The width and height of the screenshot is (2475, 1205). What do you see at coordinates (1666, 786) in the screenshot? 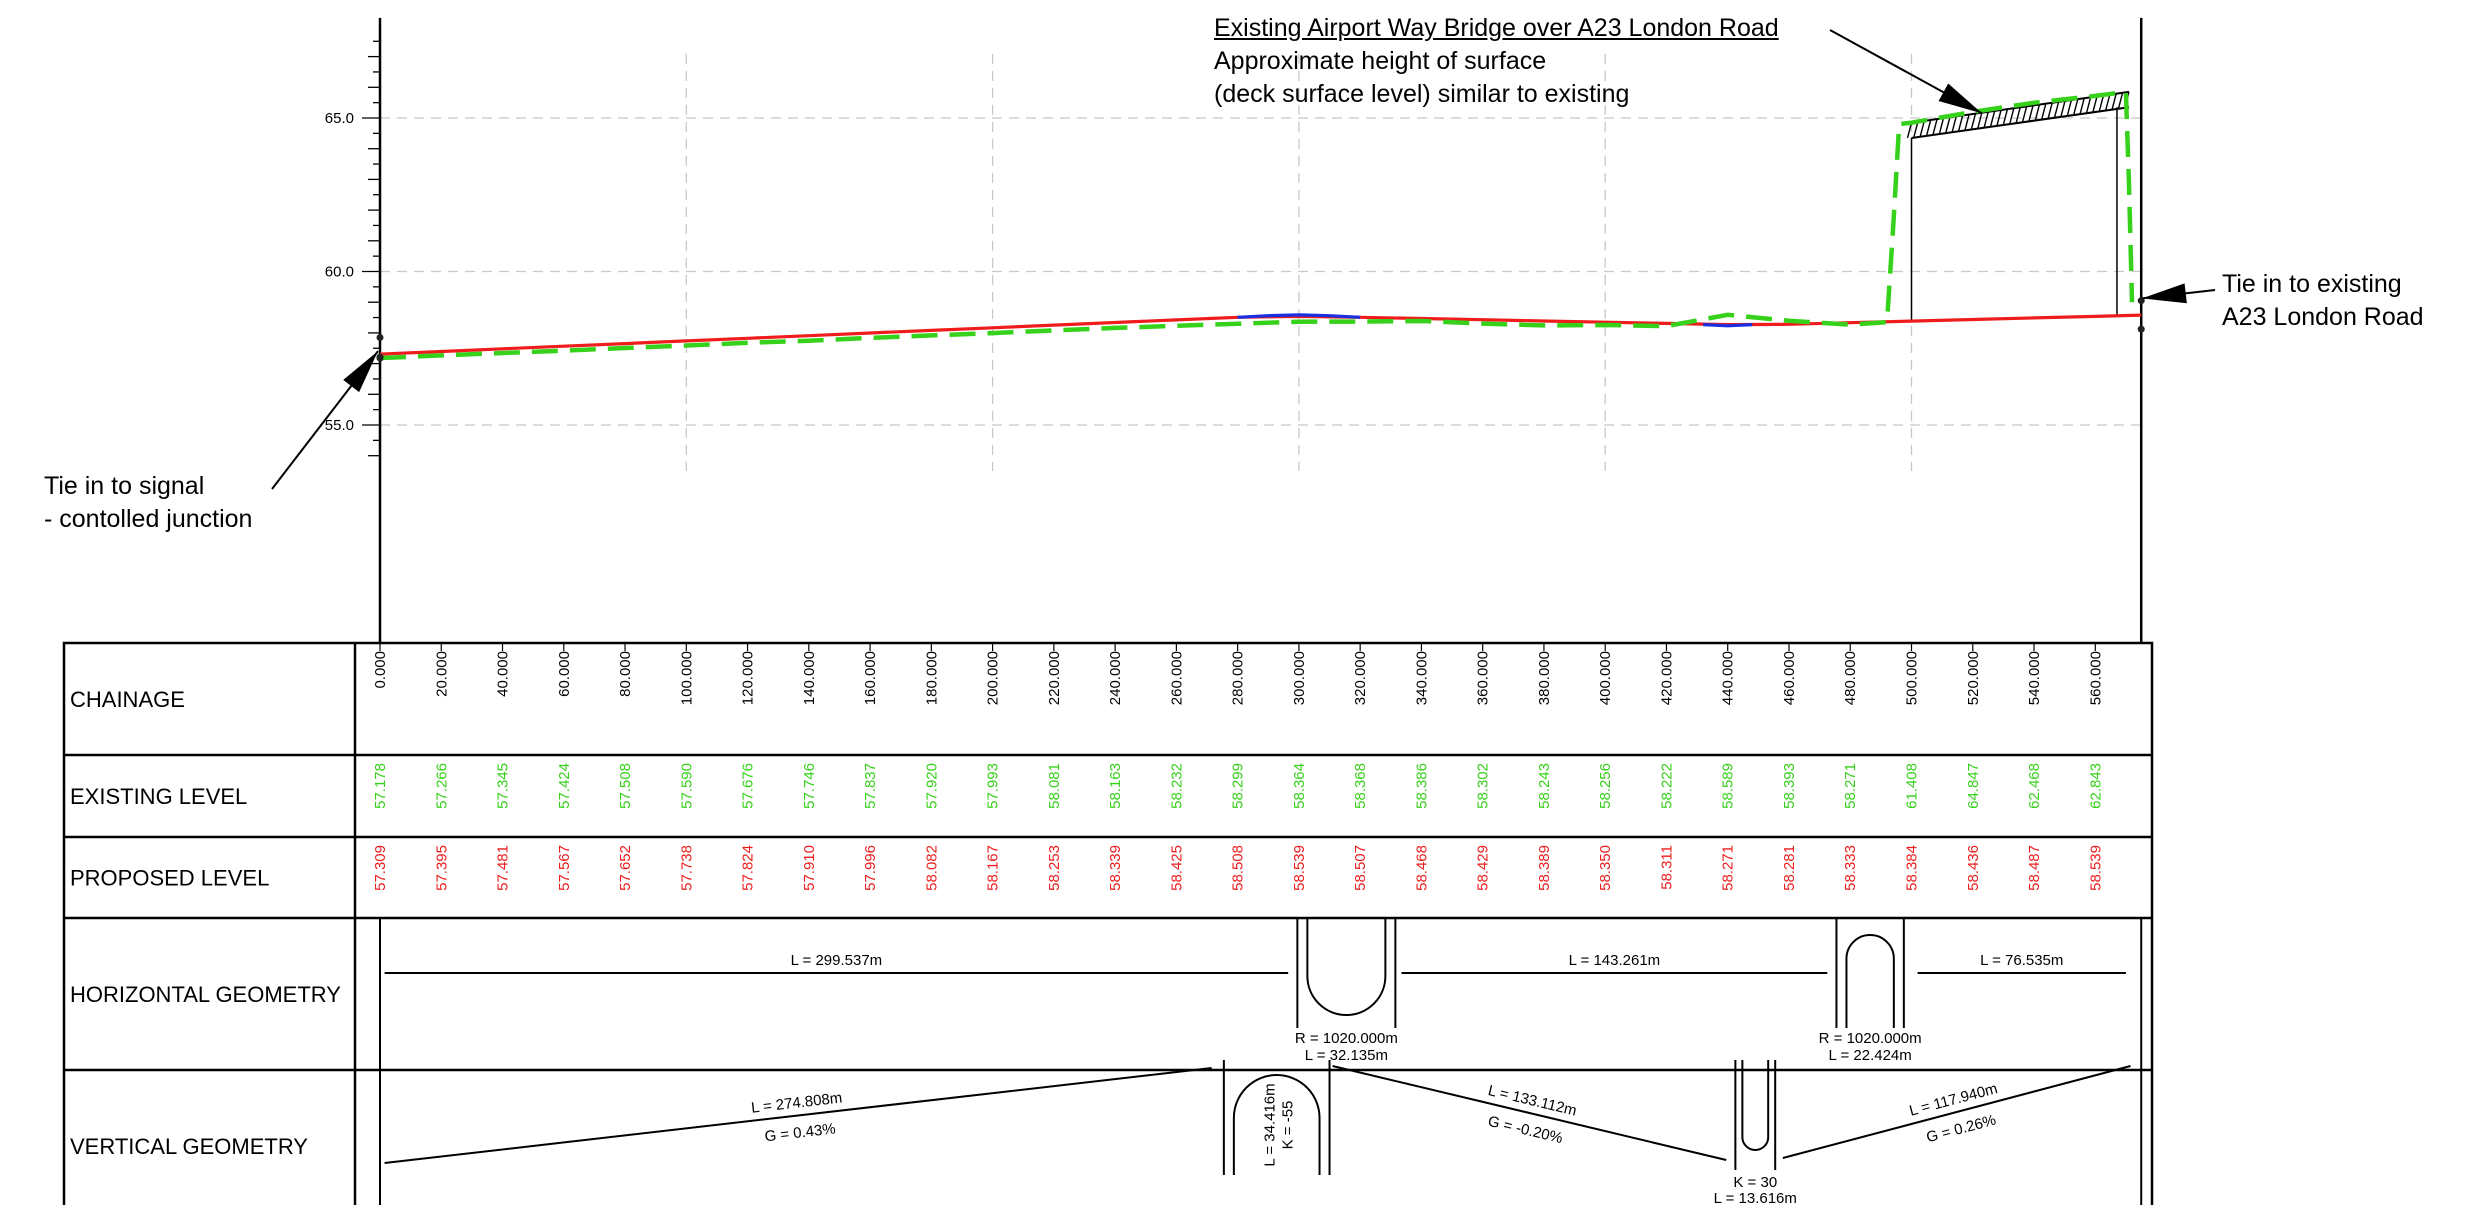
I see `existing-level-value: 58.222` at bounding box center [1666, 786].